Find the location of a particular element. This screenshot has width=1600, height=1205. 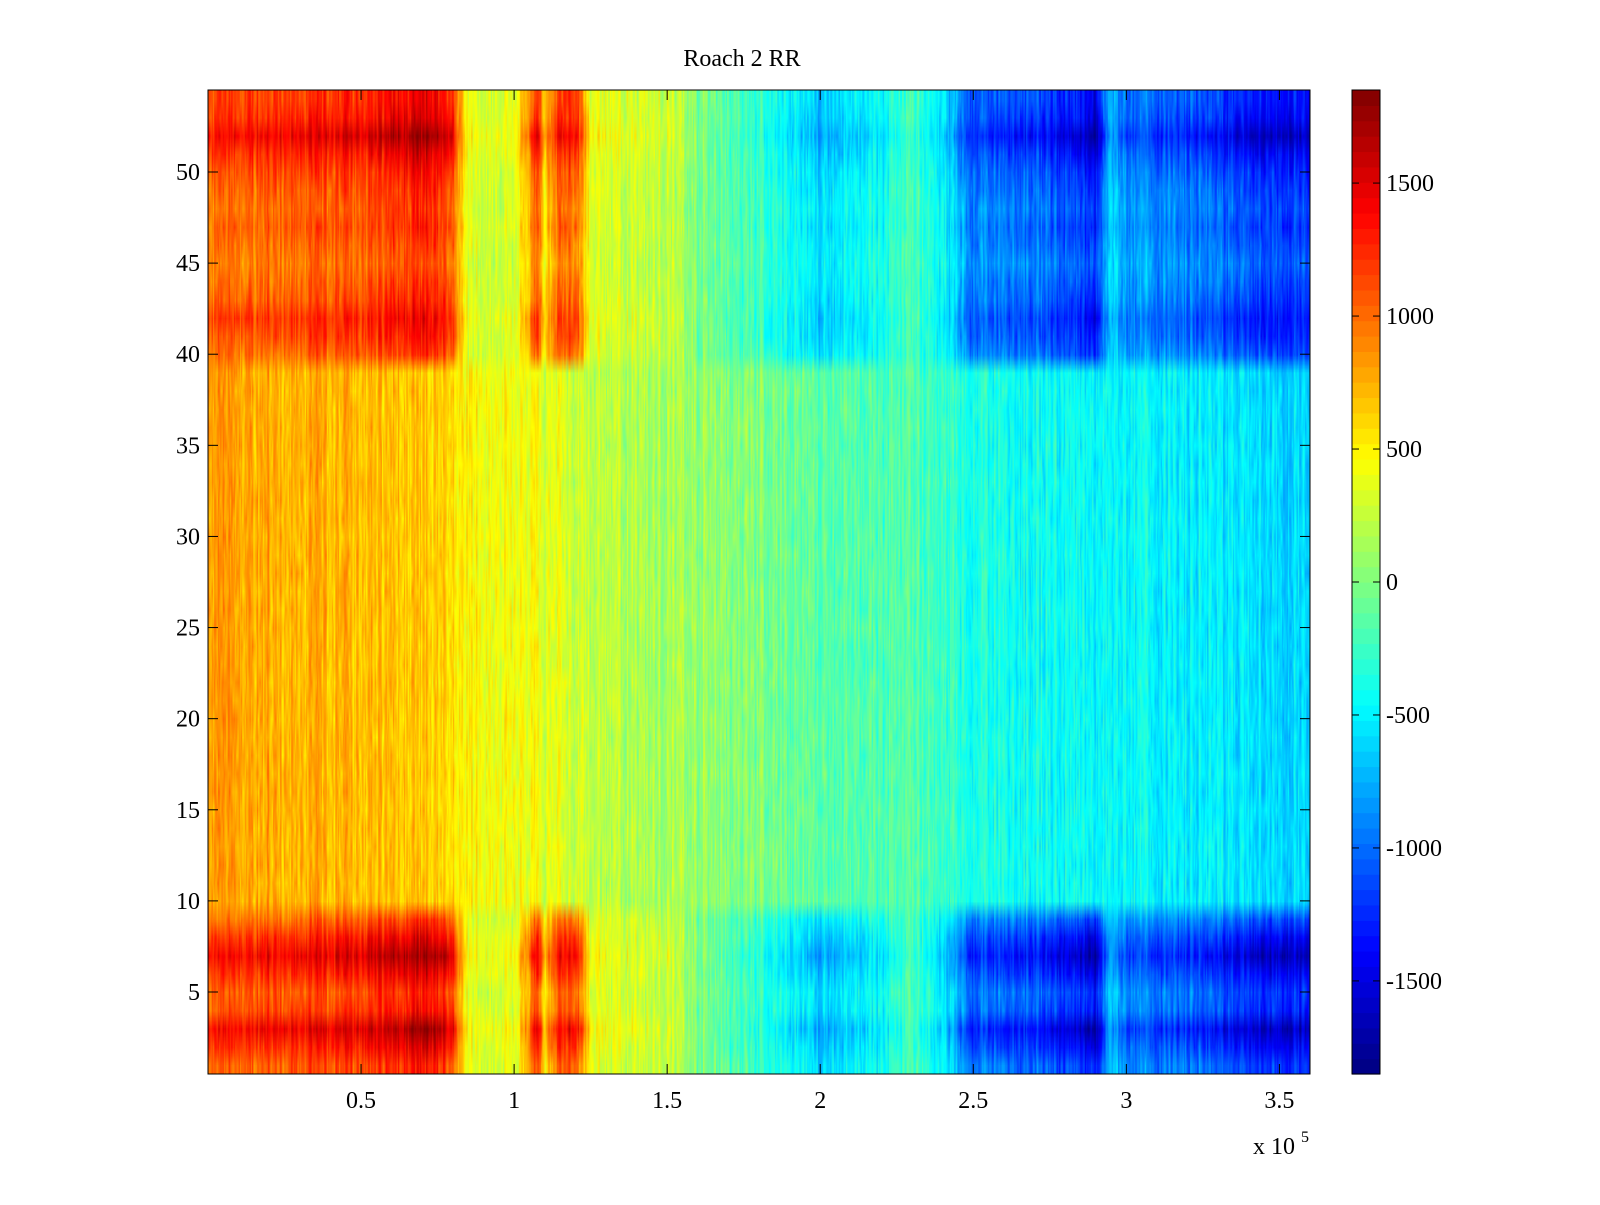

x-tick-label: 1 is located at coordinates (514, 1101).